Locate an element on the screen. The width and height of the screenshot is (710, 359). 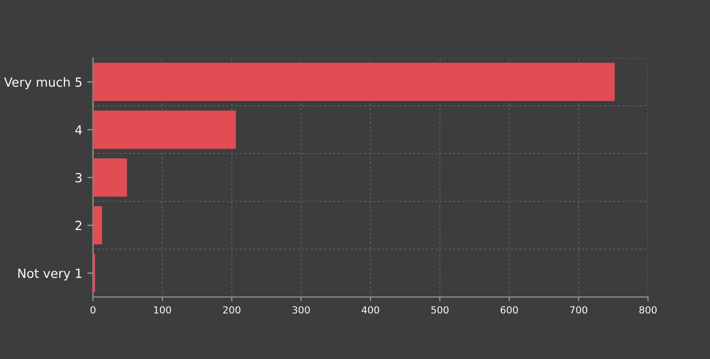
x-tick-label: 400 is located at coordinates (371, 310).